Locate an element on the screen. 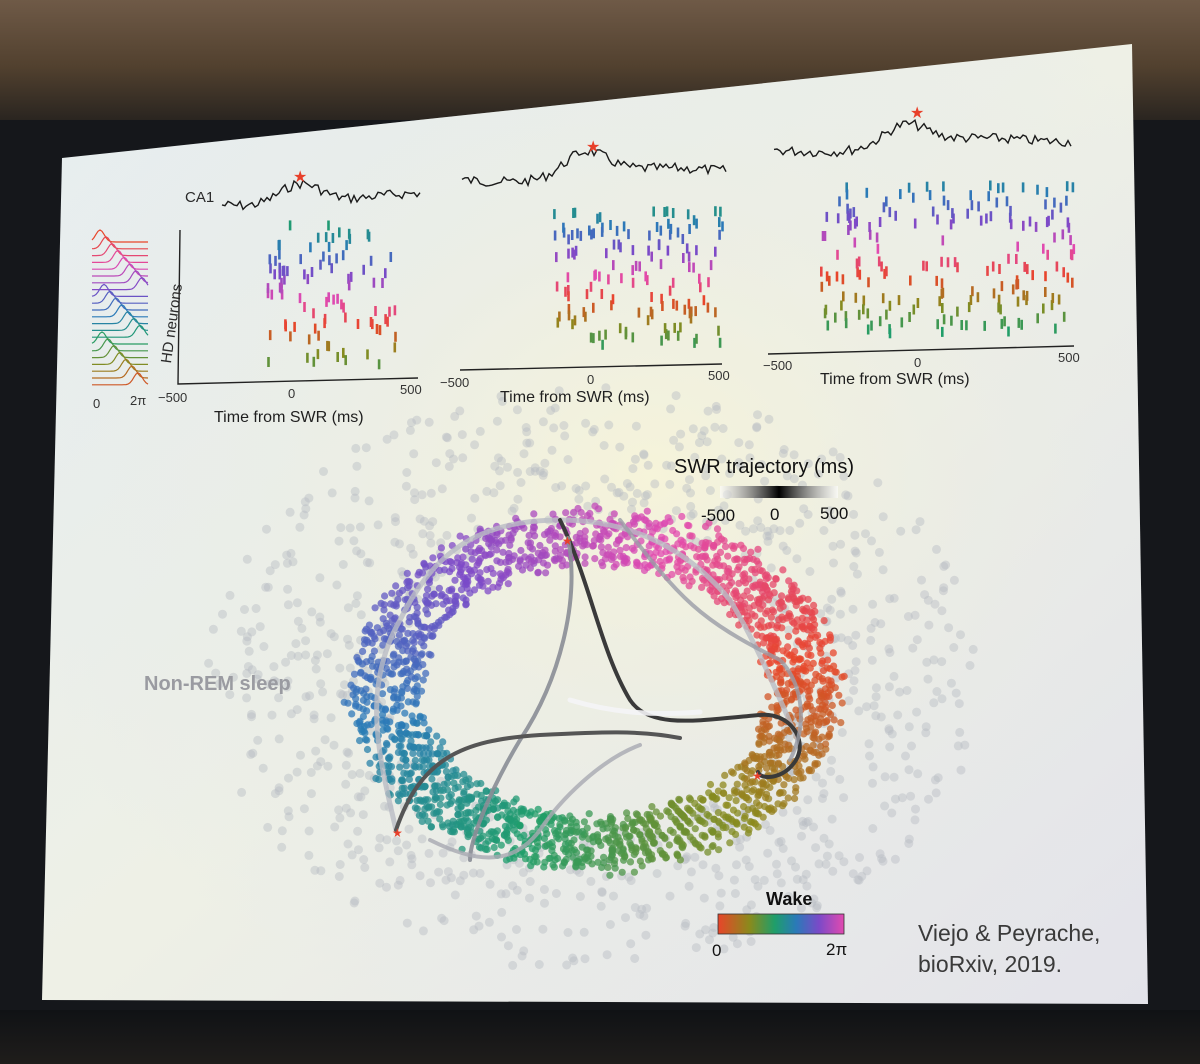  ca1-lfp-traces is located at coordinates (646, 165).